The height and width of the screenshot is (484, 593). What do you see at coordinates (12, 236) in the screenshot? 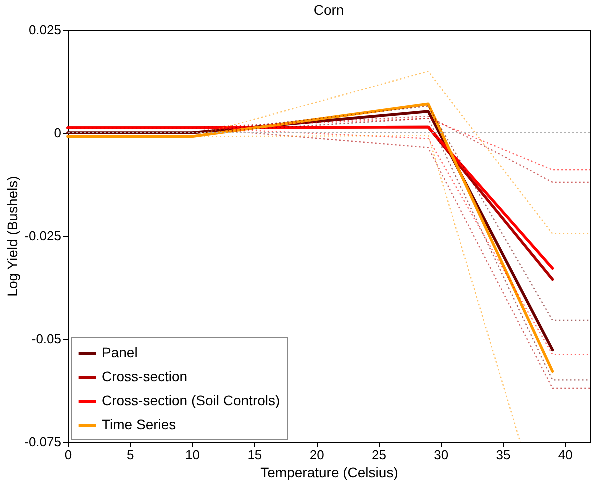
I see `y-axis-title: Log Yield (Bushels)` at bounding box center [12, 236].